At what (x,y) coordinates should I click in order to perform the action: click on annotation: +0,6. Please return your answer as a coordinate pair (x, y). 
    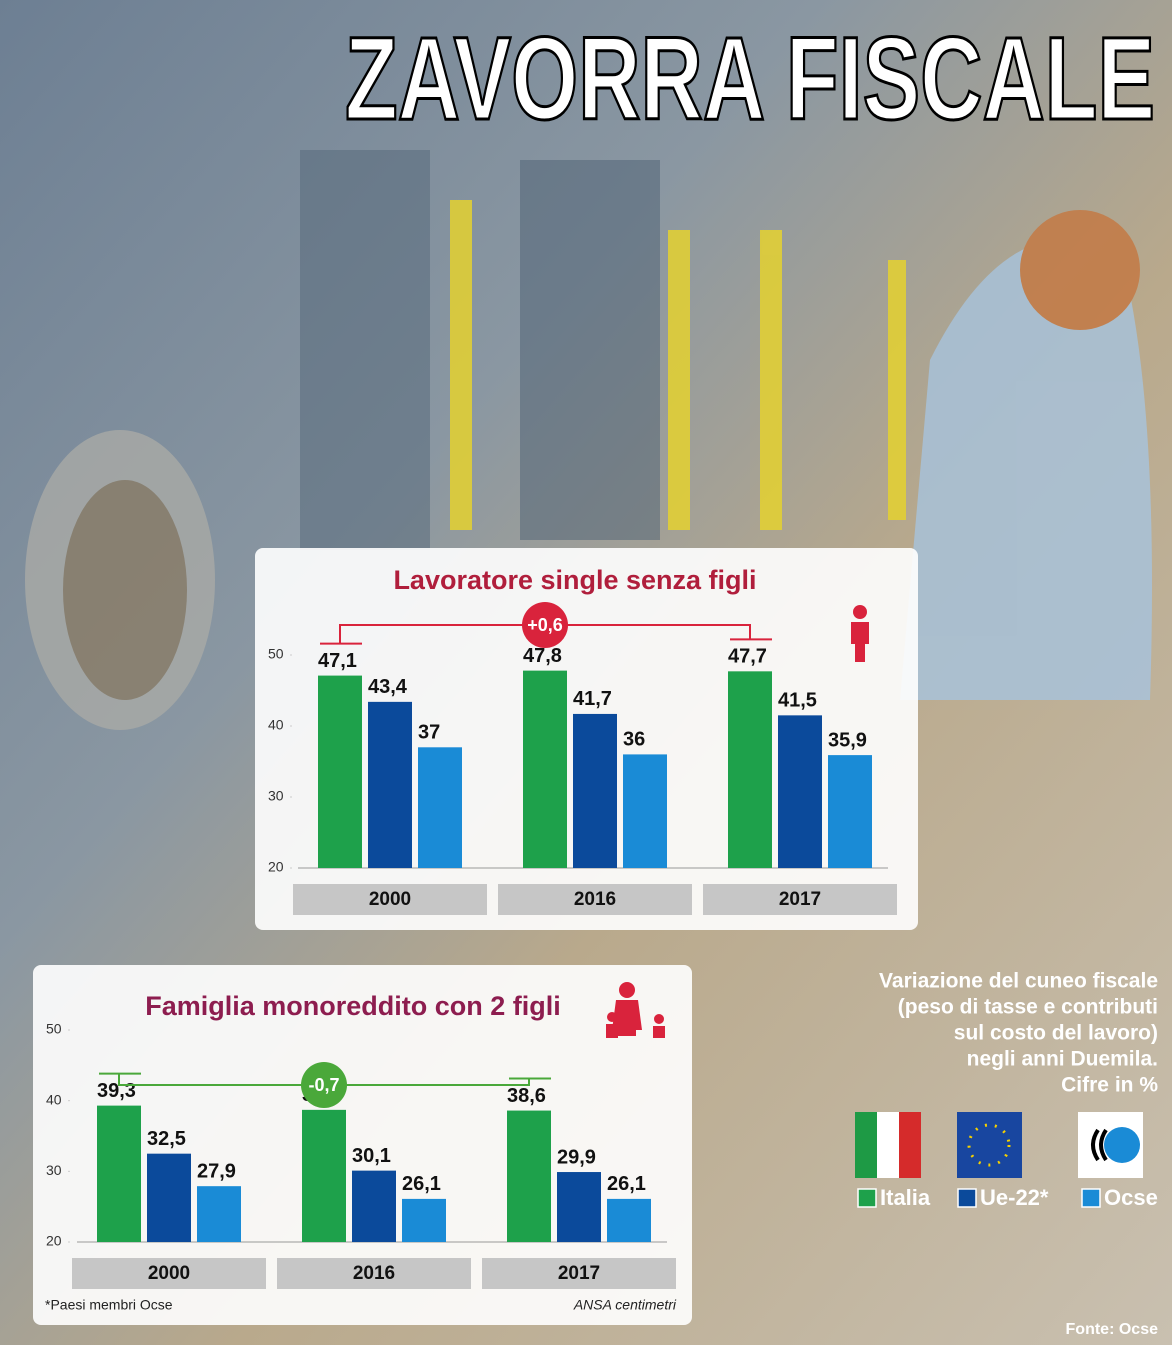
    Looking at the image, I should click on (545, 625).